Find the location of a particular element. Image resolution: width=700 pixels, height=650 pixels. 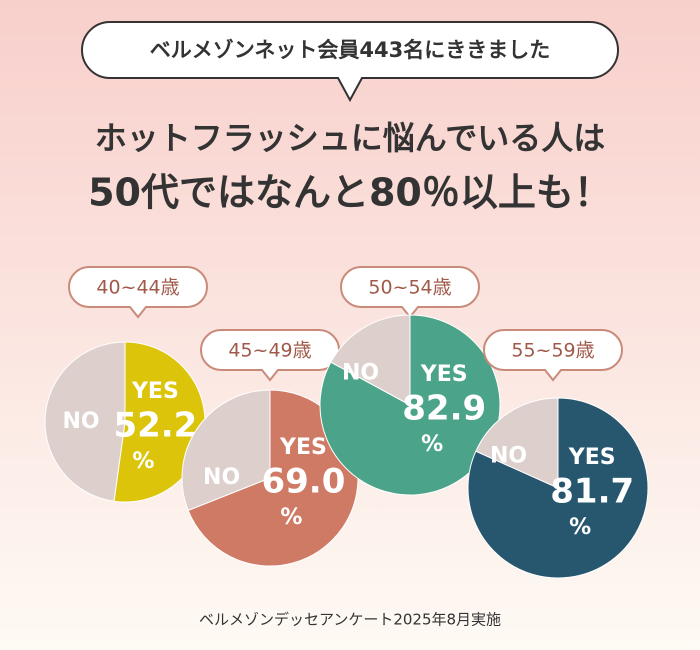

footer: ベルメゾンデッセアンケート2025年8月実施 is located at coordinates (350, 620).